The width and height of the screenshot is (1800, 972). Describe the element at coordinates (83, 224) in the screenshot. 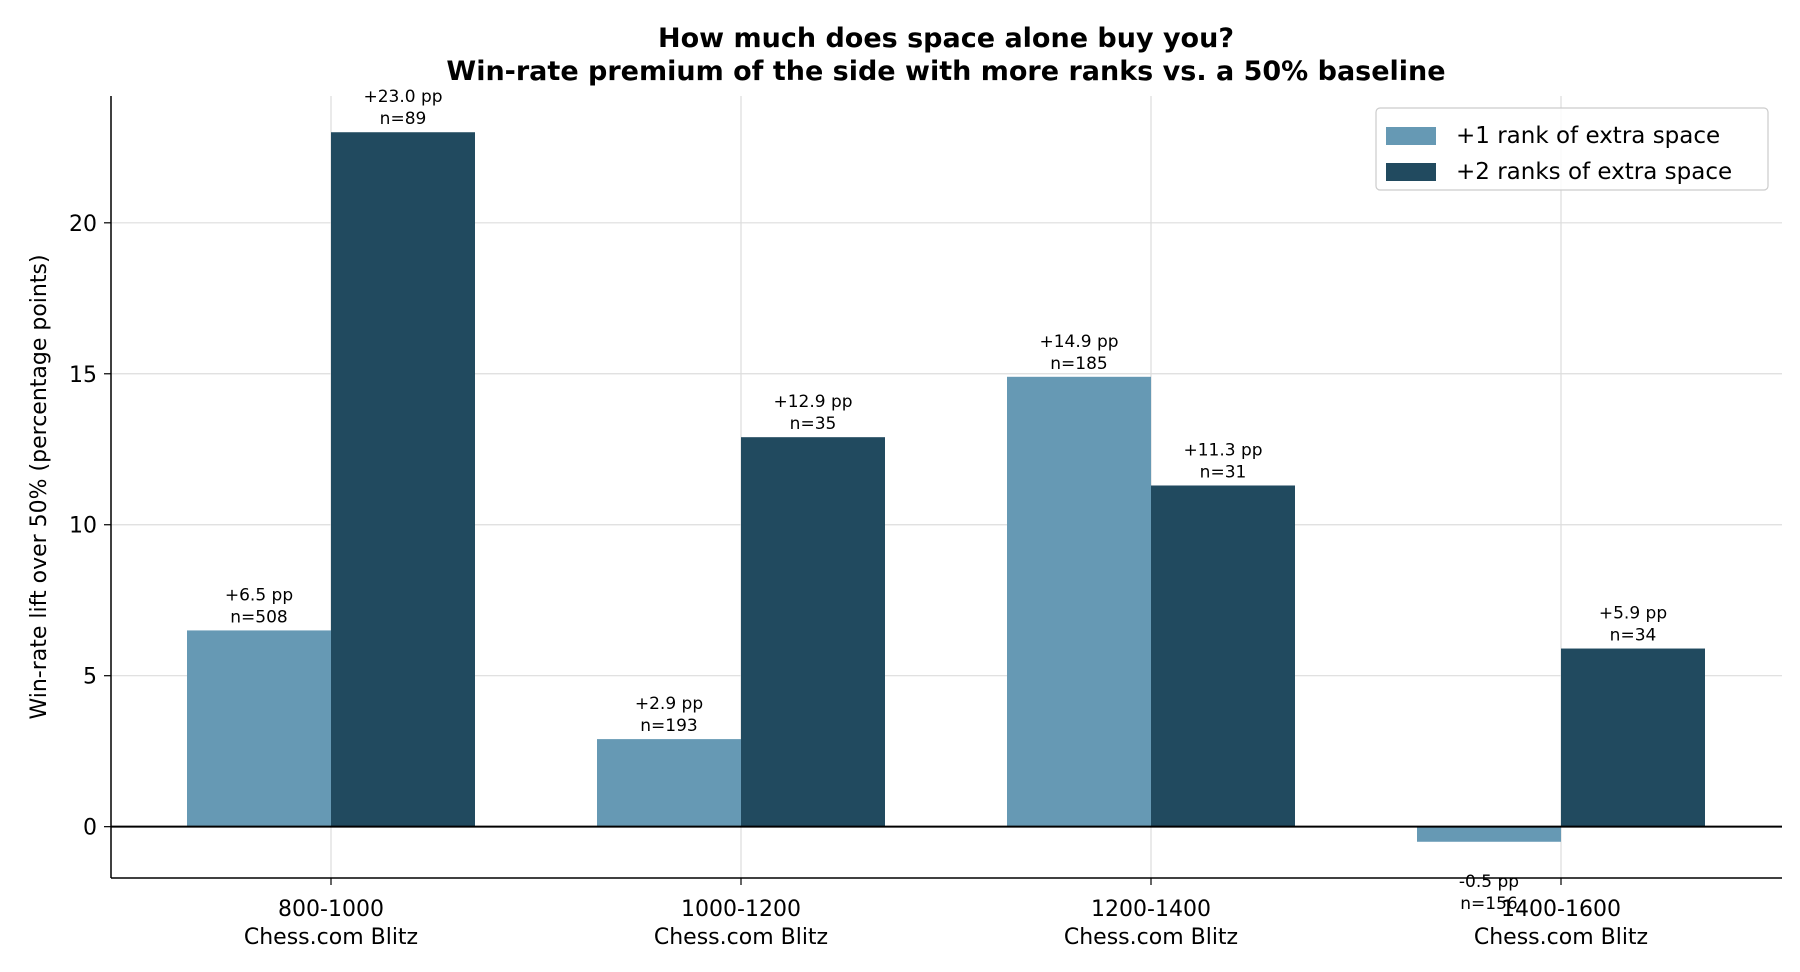

I see `y-tick-label: 20` at that location.